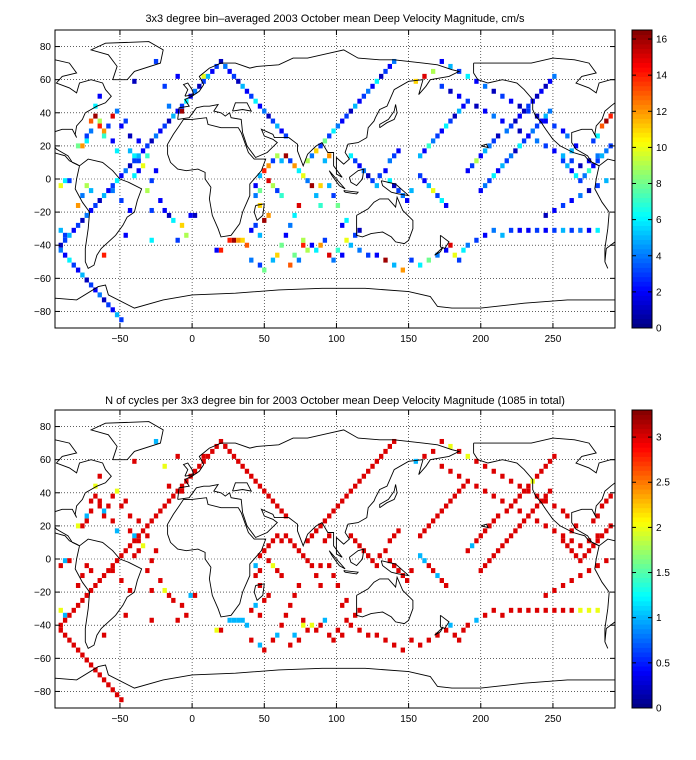 The height and width of the screenshot is (760, 696). What do you see at coordinates (649, 182) in the screenshot?
I see `colorbar: 0 2 4 6 8 10 12 14 16` at bounding box center [649, 182].